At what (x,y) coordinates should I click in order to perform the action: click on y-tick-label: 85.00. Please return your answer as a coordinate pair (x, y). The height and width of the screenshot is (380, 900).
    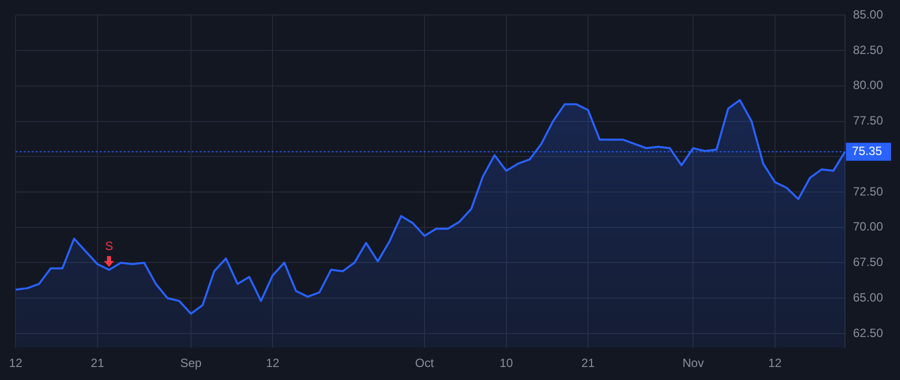
    Looking at the image, I should click on (868, 15).